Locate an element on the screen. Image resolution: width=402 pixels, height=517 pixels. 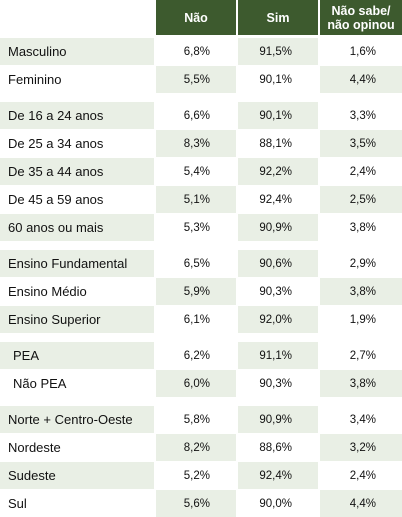
cell-nao-sabe: 3,3% is located at coordinates (362, 115).